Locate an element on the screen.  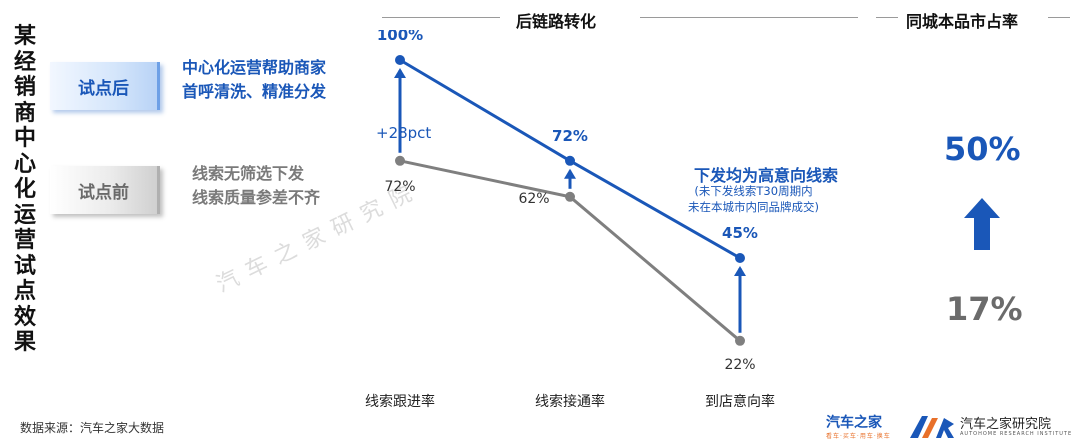
research-institute-name: 汽车之家研究院 is located at coordinates (1005, 422).